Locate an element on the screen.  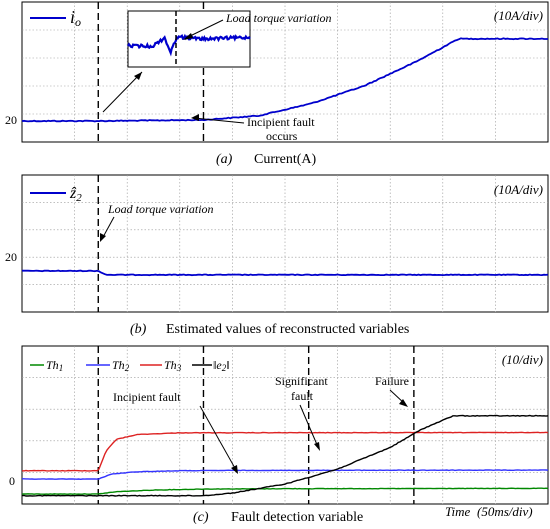
panel-a-legend-sub: o is located at coordinates (78, 22).